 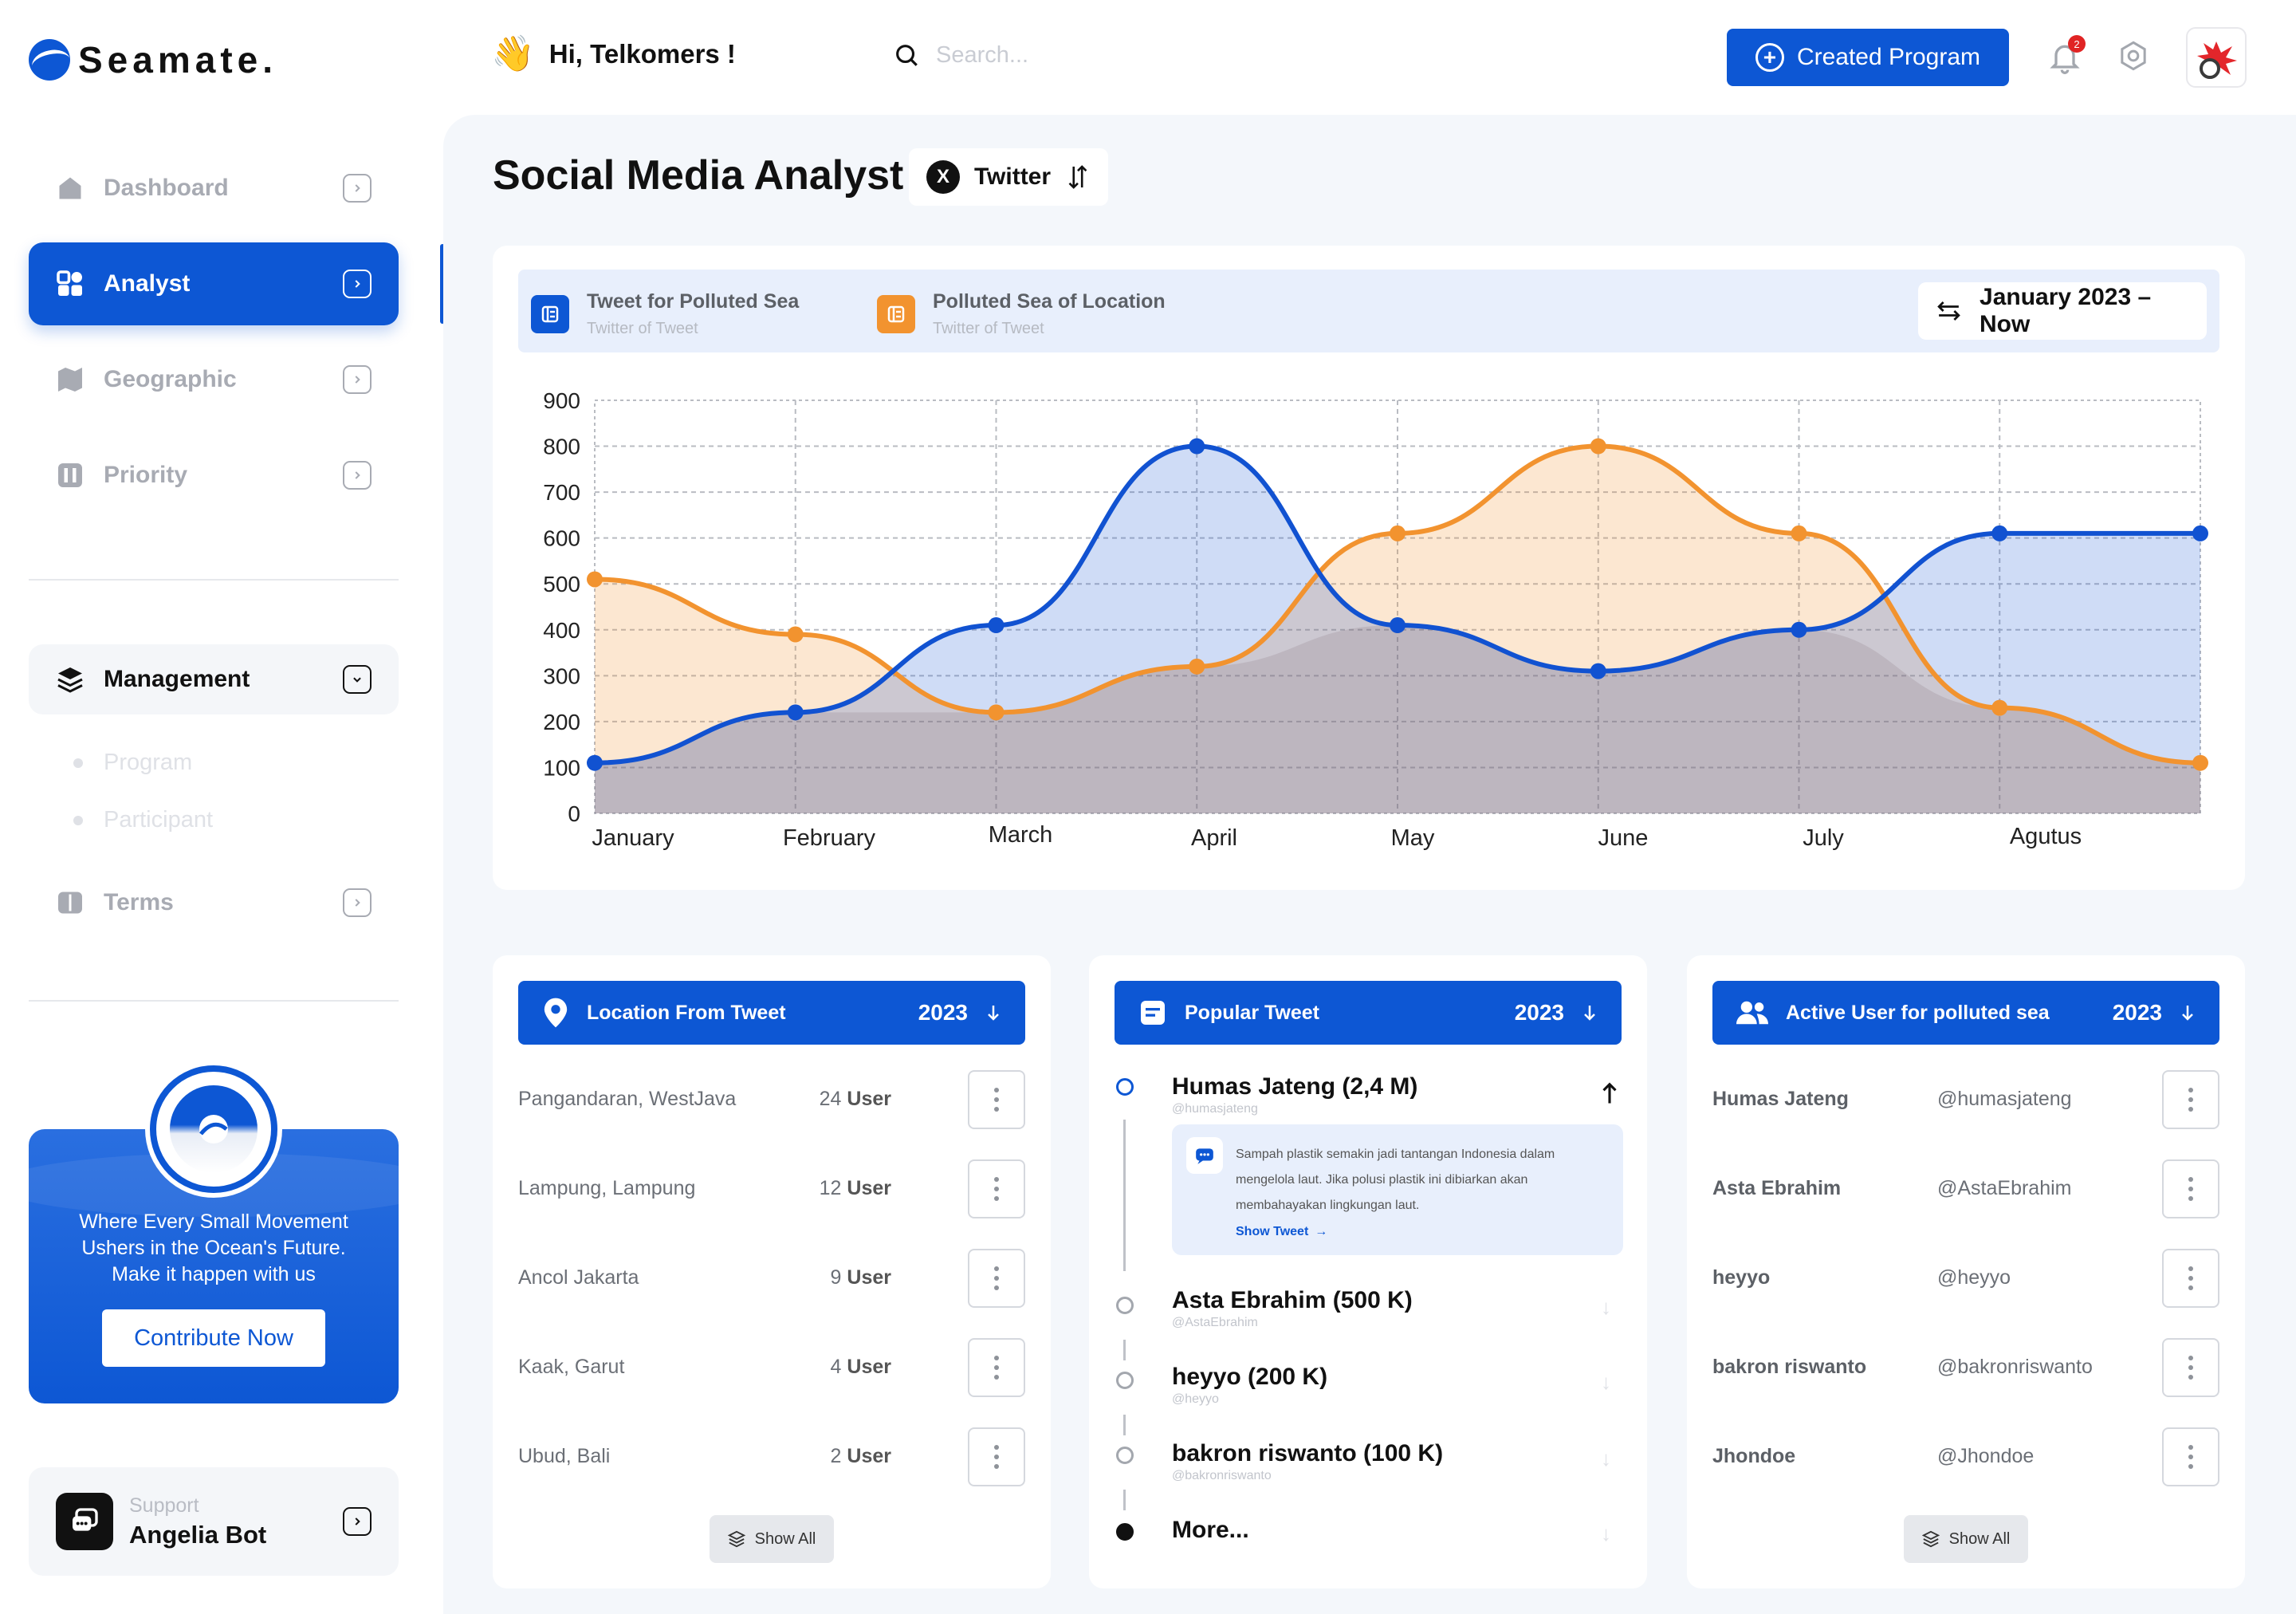 I want to click on legend-item-tweets: Tweet for Polluted Sea Twitter of Tweet, so click(x=665, y=314).